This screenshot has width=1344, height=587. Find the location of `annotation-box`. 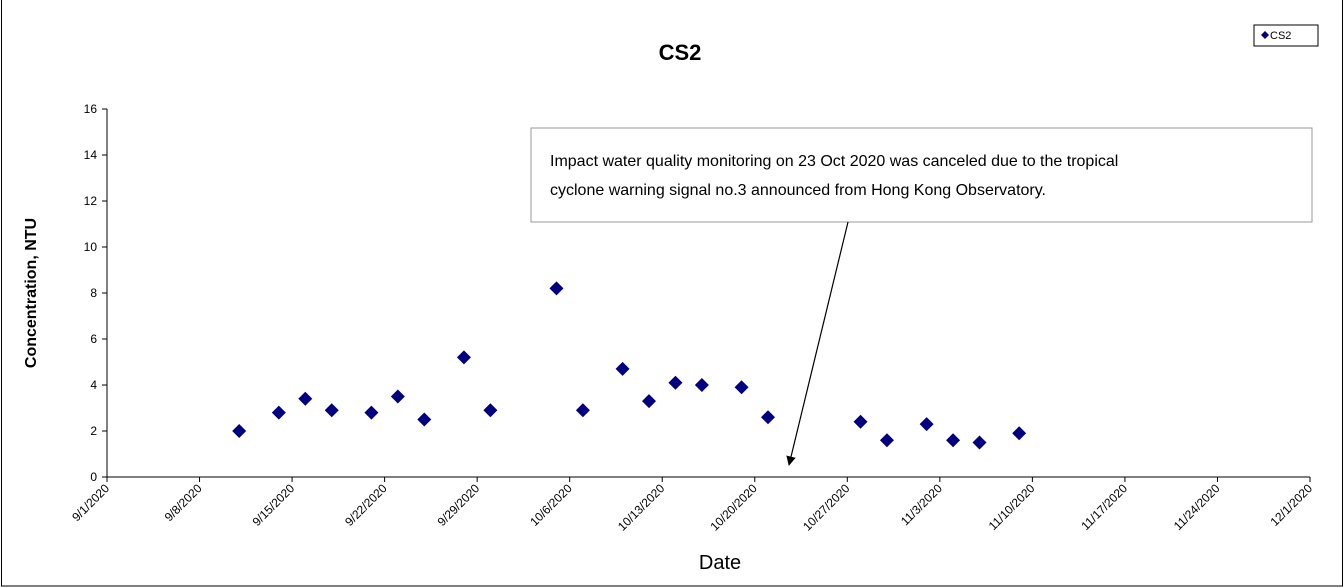

annotation-box is located at coordinates (921, 175).